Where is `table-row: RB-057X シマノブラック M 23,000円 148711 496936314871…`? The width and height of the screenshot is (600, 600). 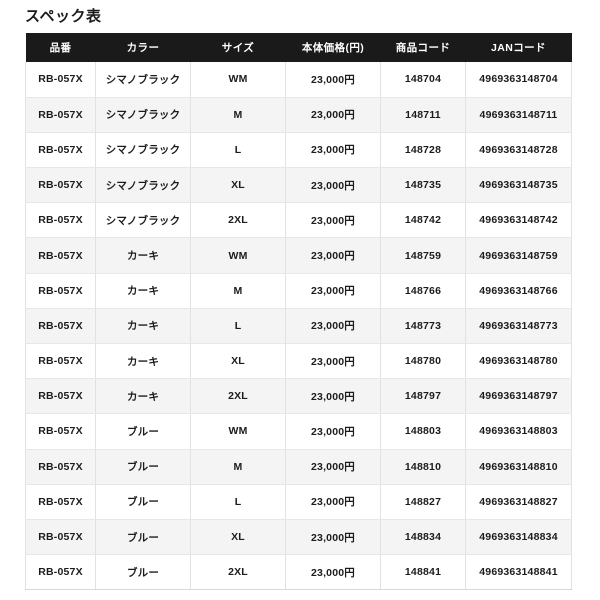 table-row: RB-057X シマノブラック M 23,000円 148711 496936314871… is located at coordinates (298, 115).